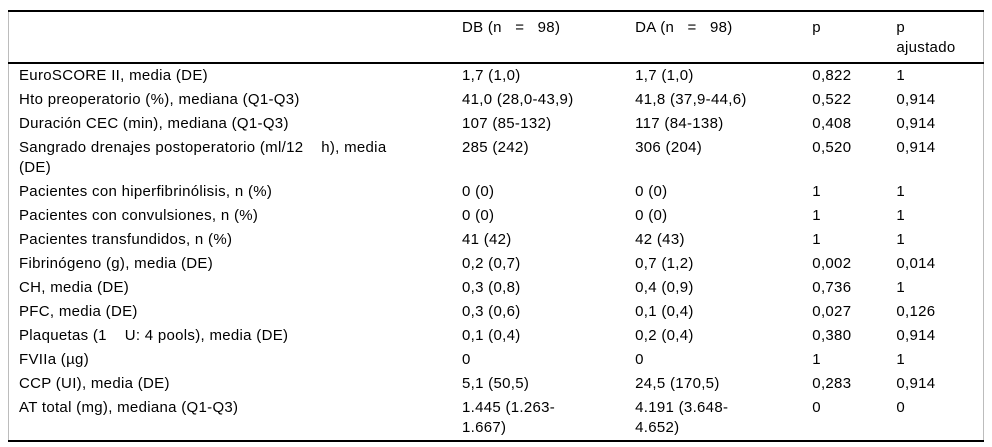 The image size is (992, 447). What do you see at coordinates (54, 359) in the screenshot?
I see `row-label: FVIIa (µg)` at bounding box center [54, 359].